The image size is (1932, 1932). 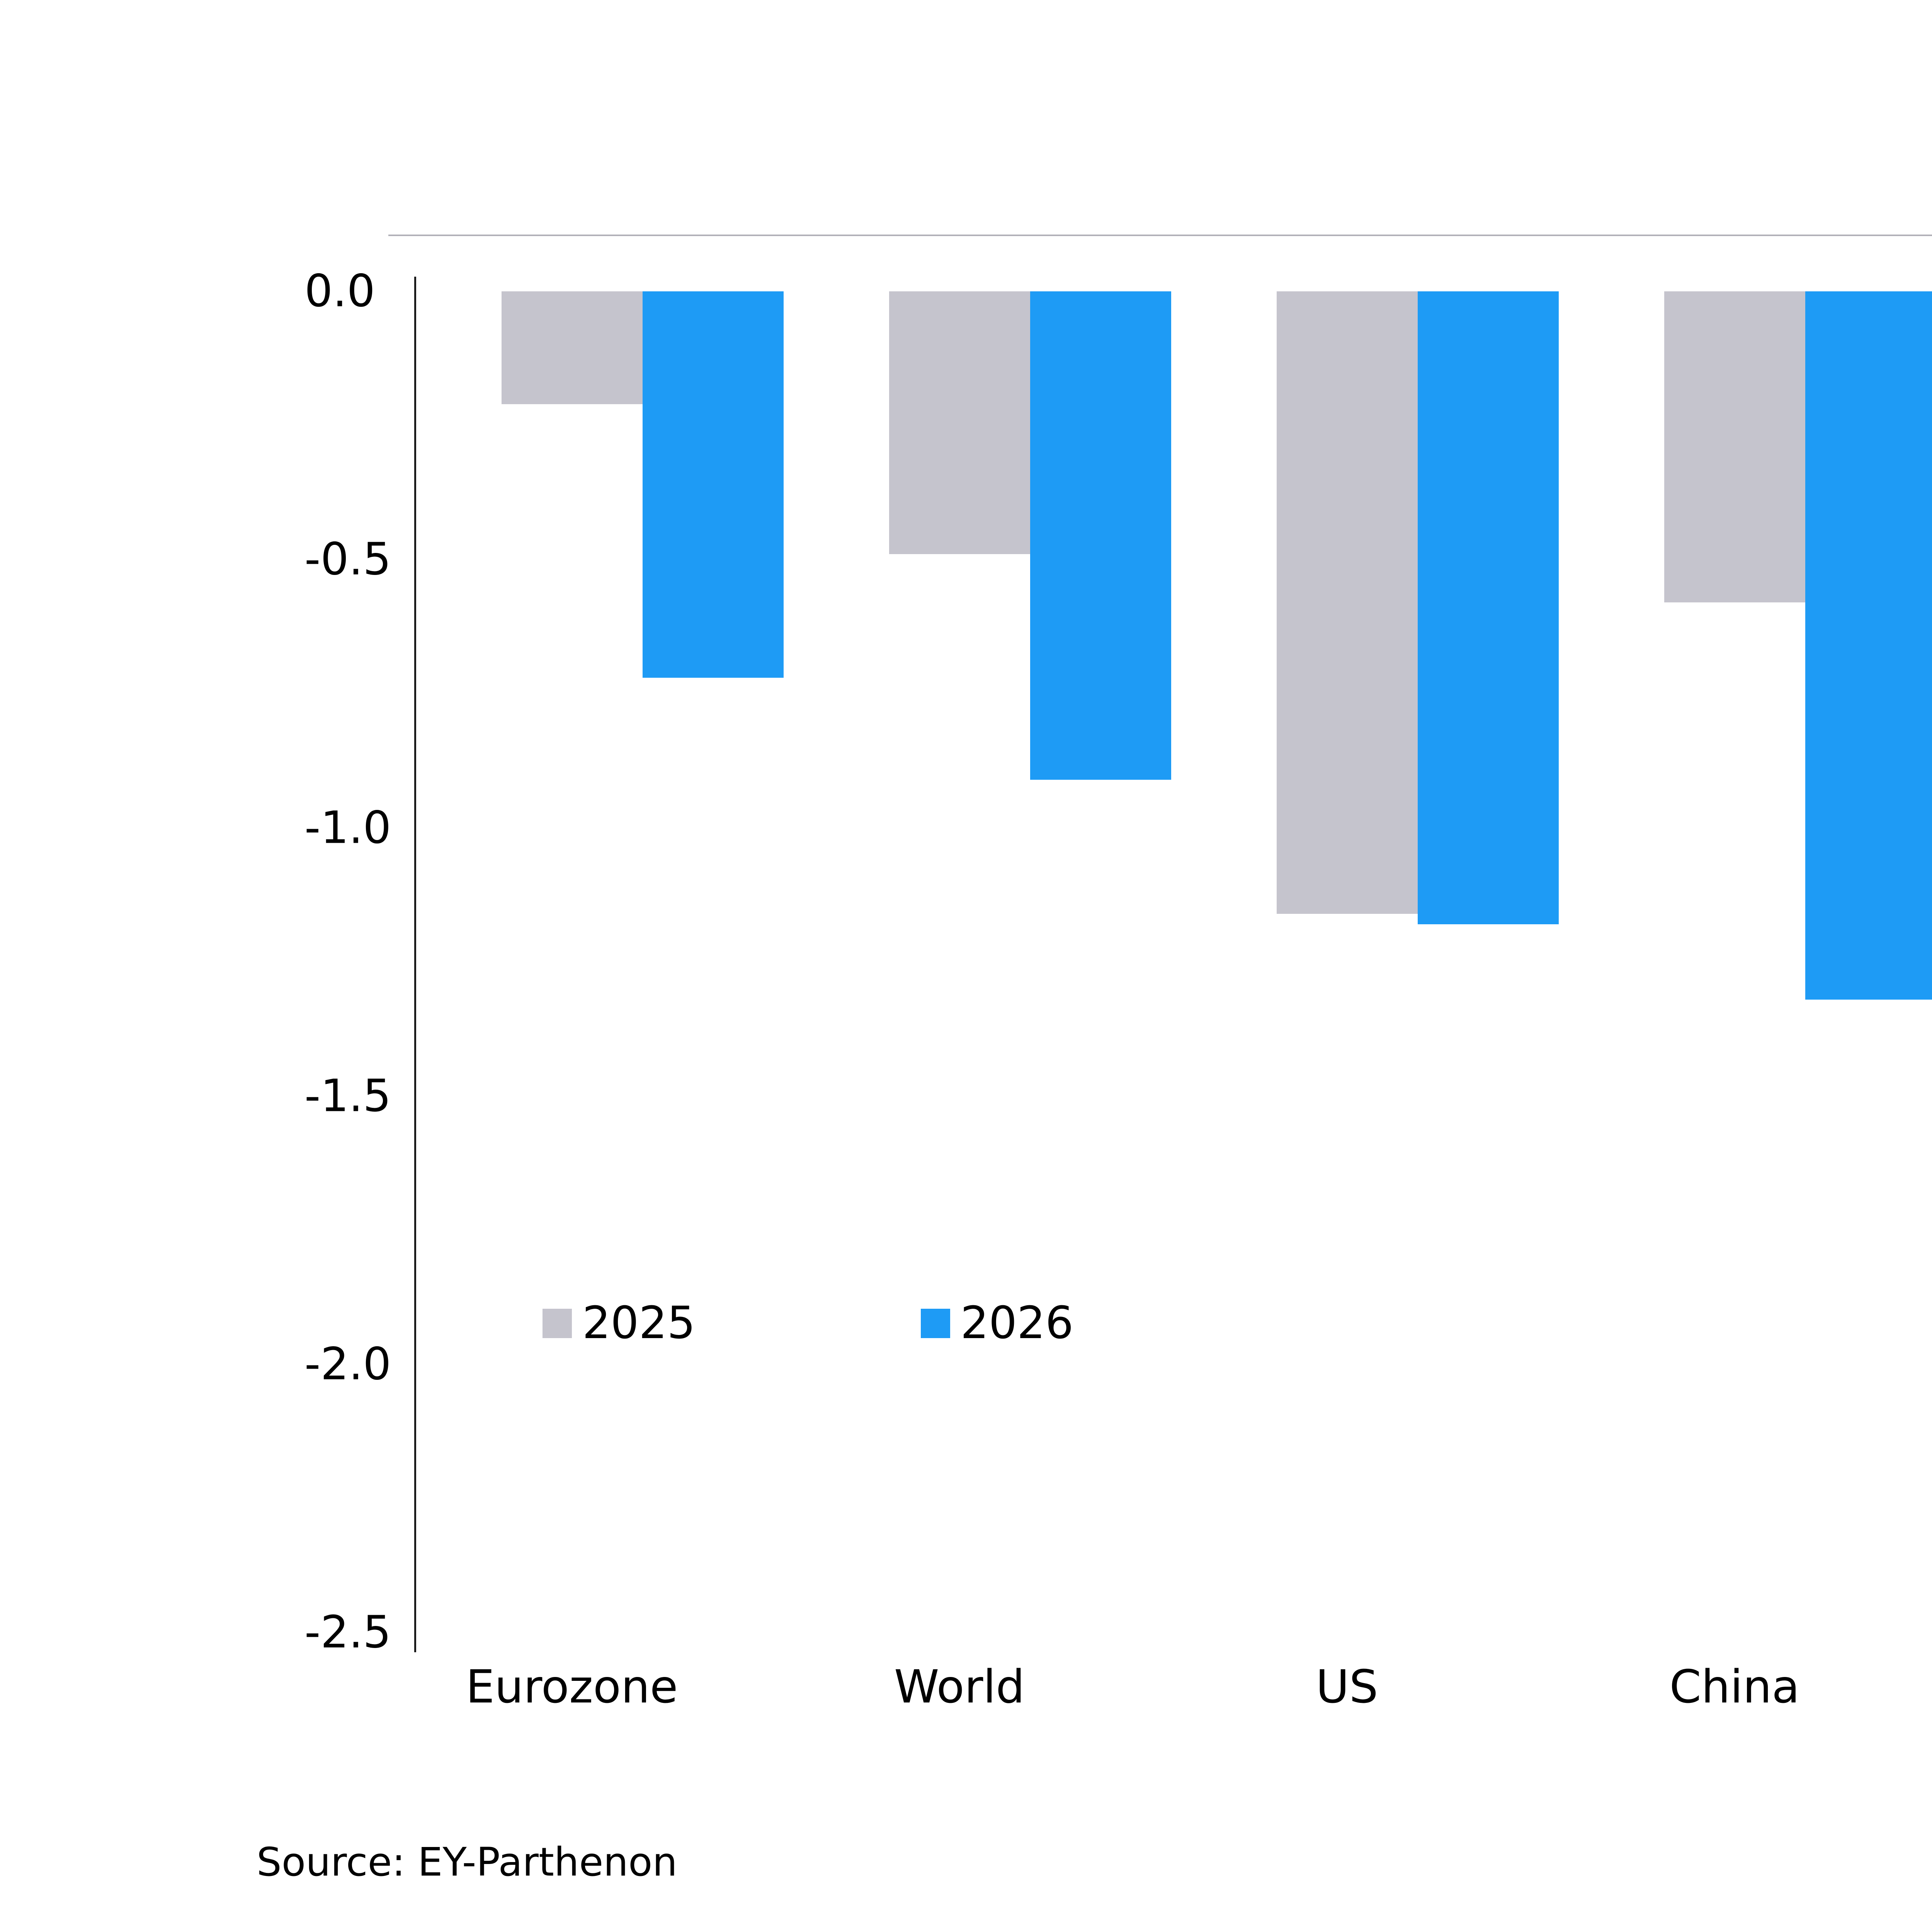 I want to click on bar-2025-eurozone, so click(x=572, y=348).